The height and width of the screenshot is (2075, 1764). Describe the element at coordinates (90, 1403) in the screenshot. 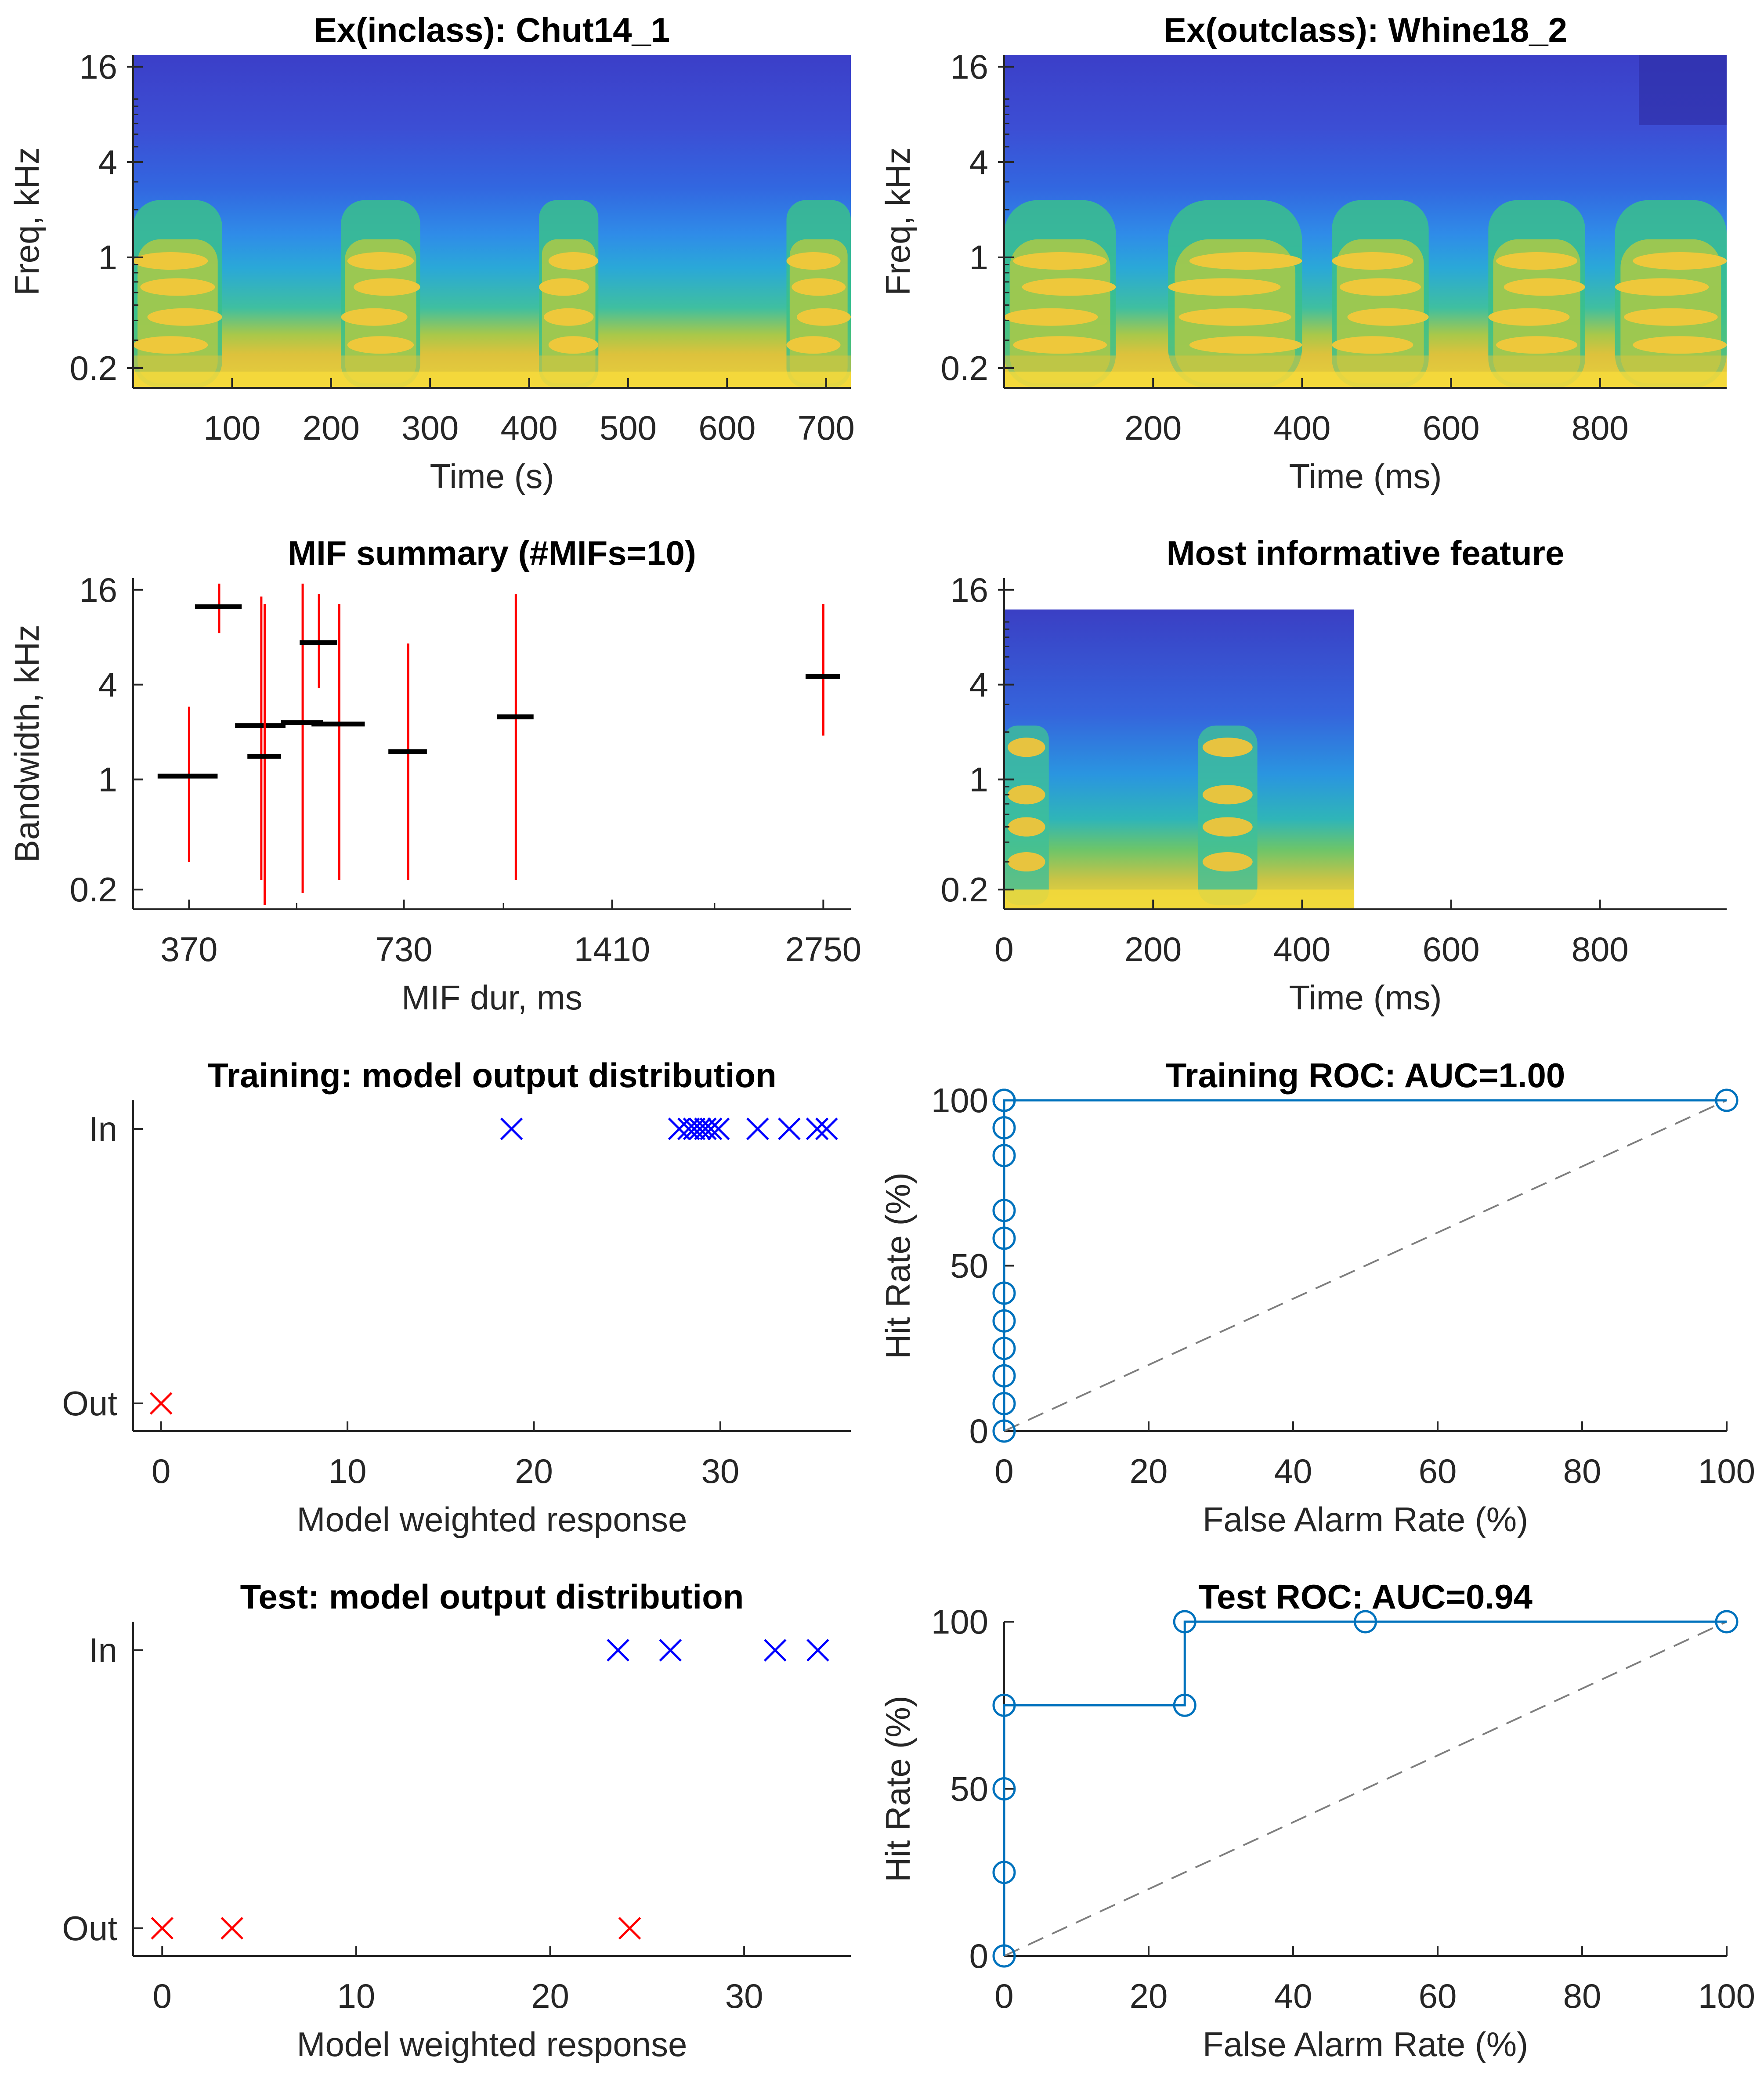

I see `train-dist-y-tick-label: Out` at that location.